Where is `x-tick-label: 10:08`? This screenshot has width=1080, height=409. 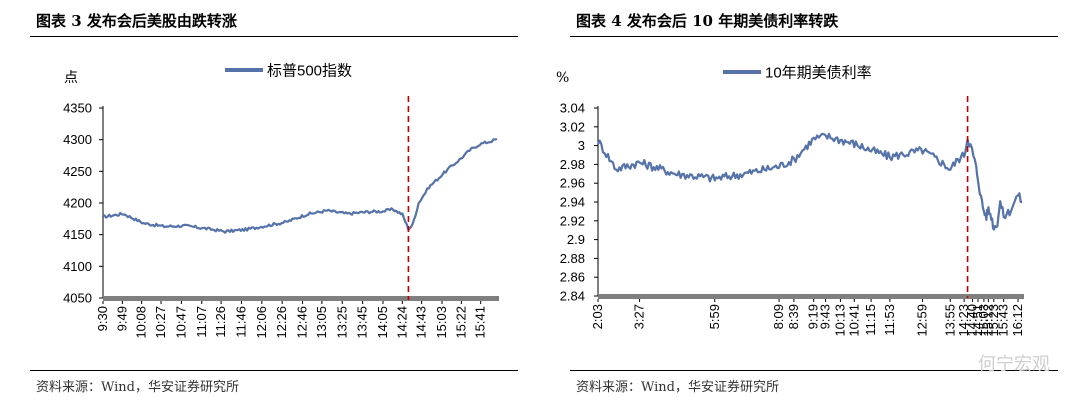 x-tick-label: 10:08 is located at coordinates (141, 322).